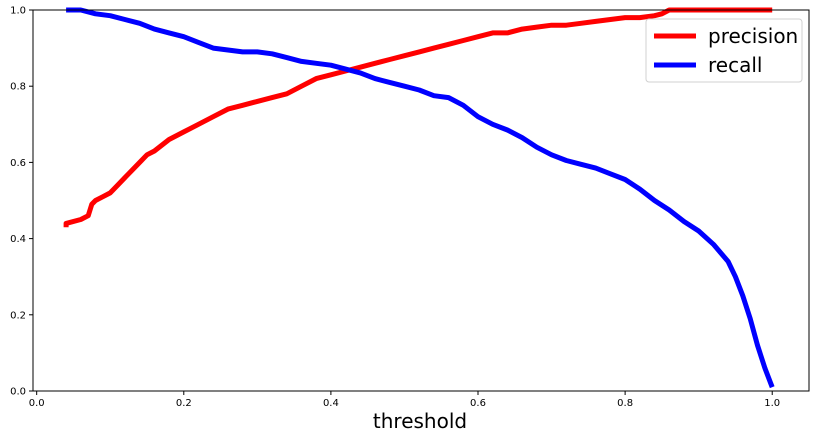  I want to click on y-tick-label: 0.6, so click(18, 163).